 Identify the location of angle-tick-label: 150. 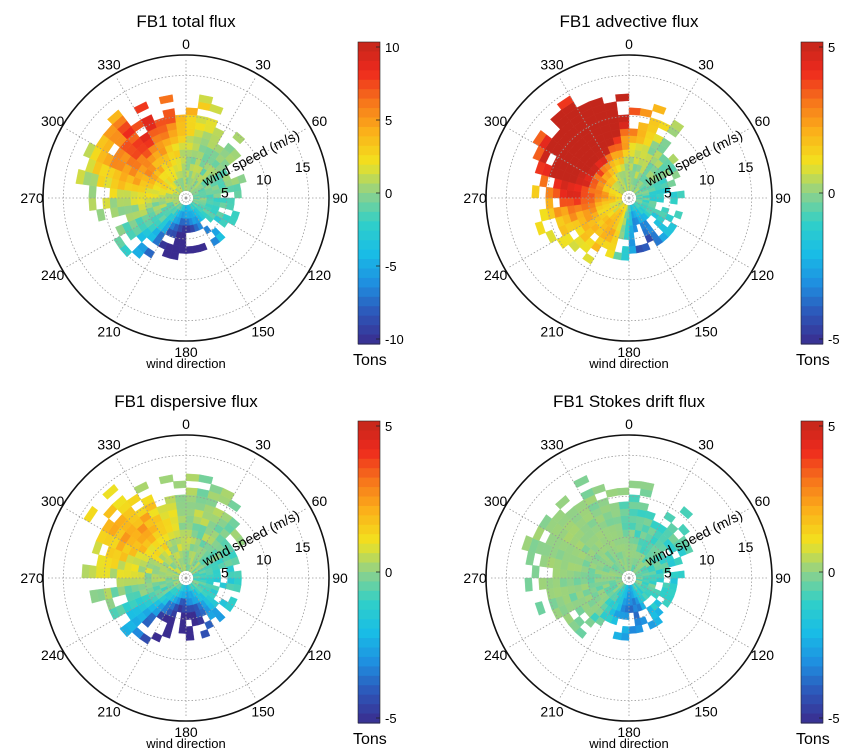
(263, 711).